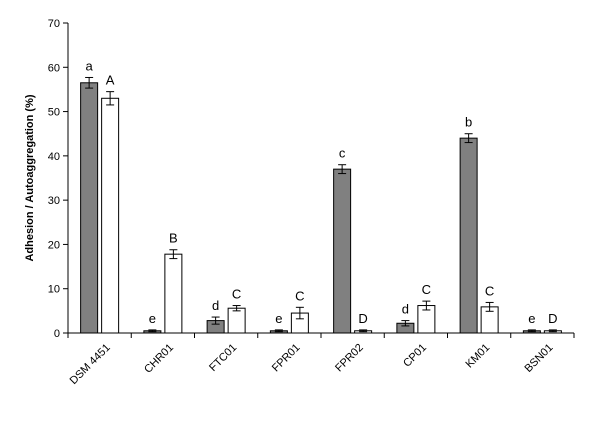 Image resolution: width=605 pixels, height=431 pixels. I want to click on significance-letter: a, so click(90, 65).